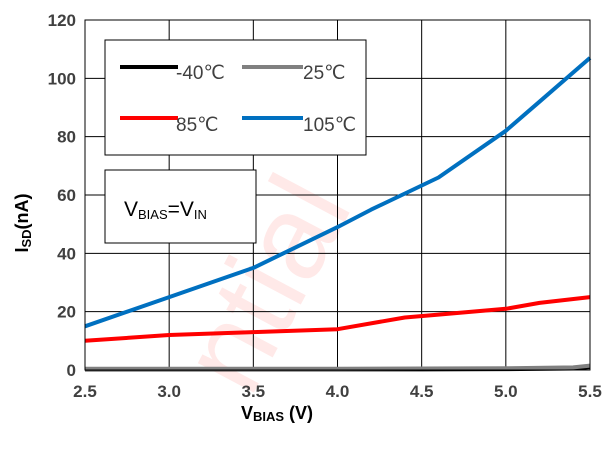 The image size is (609, 453). What do you see at coordinates (165, 210) in the screenshot?
I see `annotation-text: VBIAS=VIN` at bounding box center [165, 210].